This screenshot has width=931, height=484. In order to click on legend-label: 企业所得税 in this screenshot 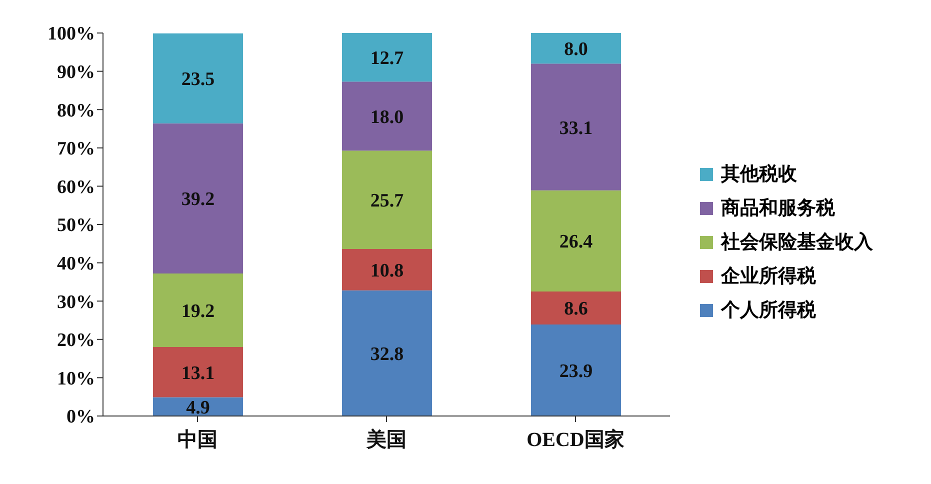, I will do `click(768, 276)`.